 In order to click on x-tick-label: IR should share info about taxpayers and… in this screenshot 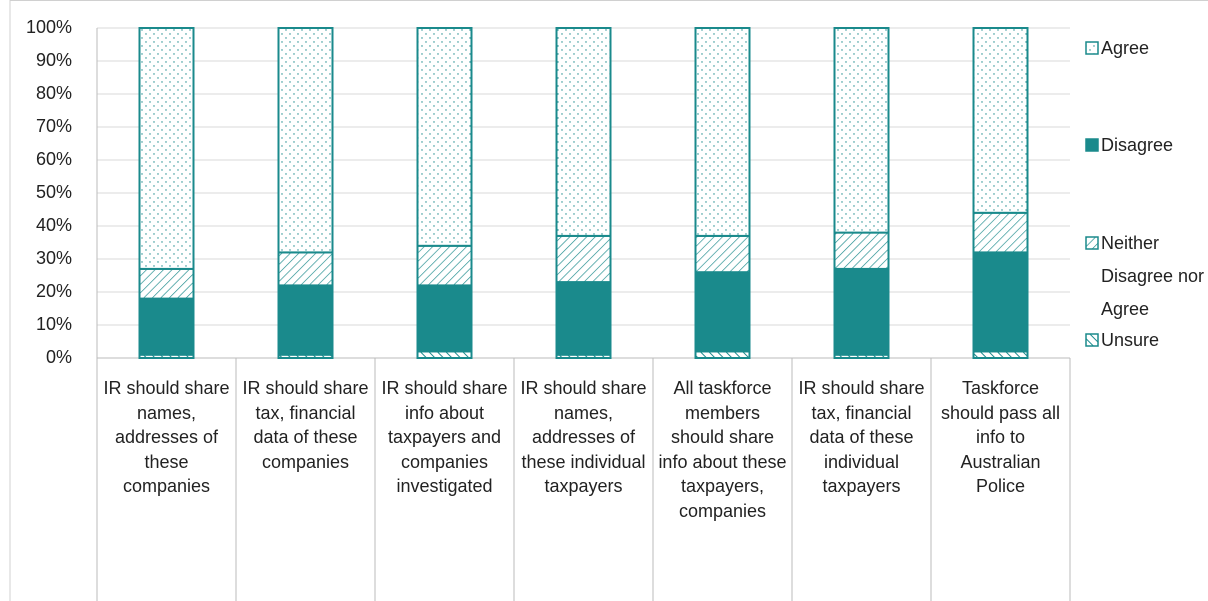, I will do `click(444, 437)`.